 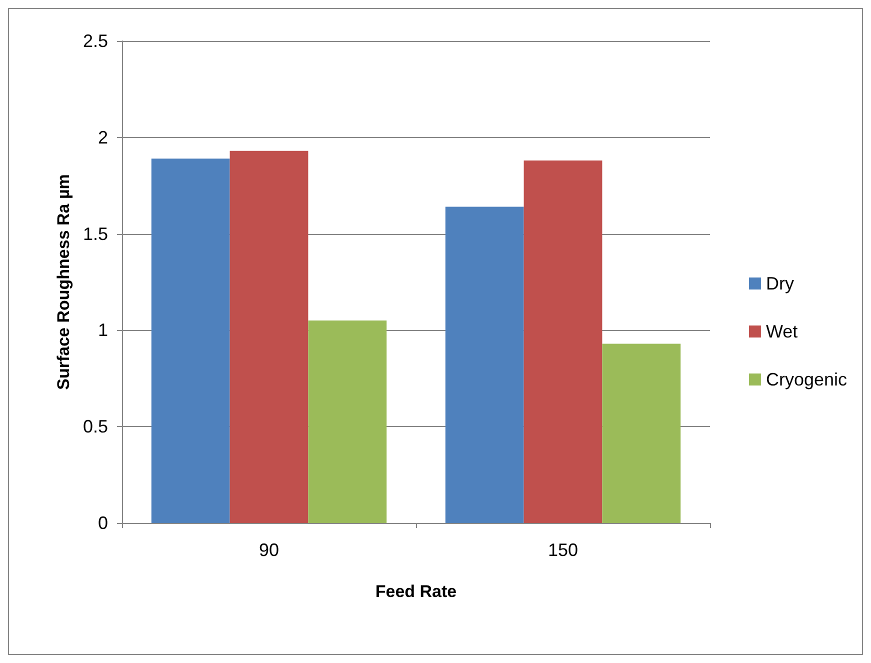 I want to click on legend-label: Cryogenic, so click(x=807, y=380).